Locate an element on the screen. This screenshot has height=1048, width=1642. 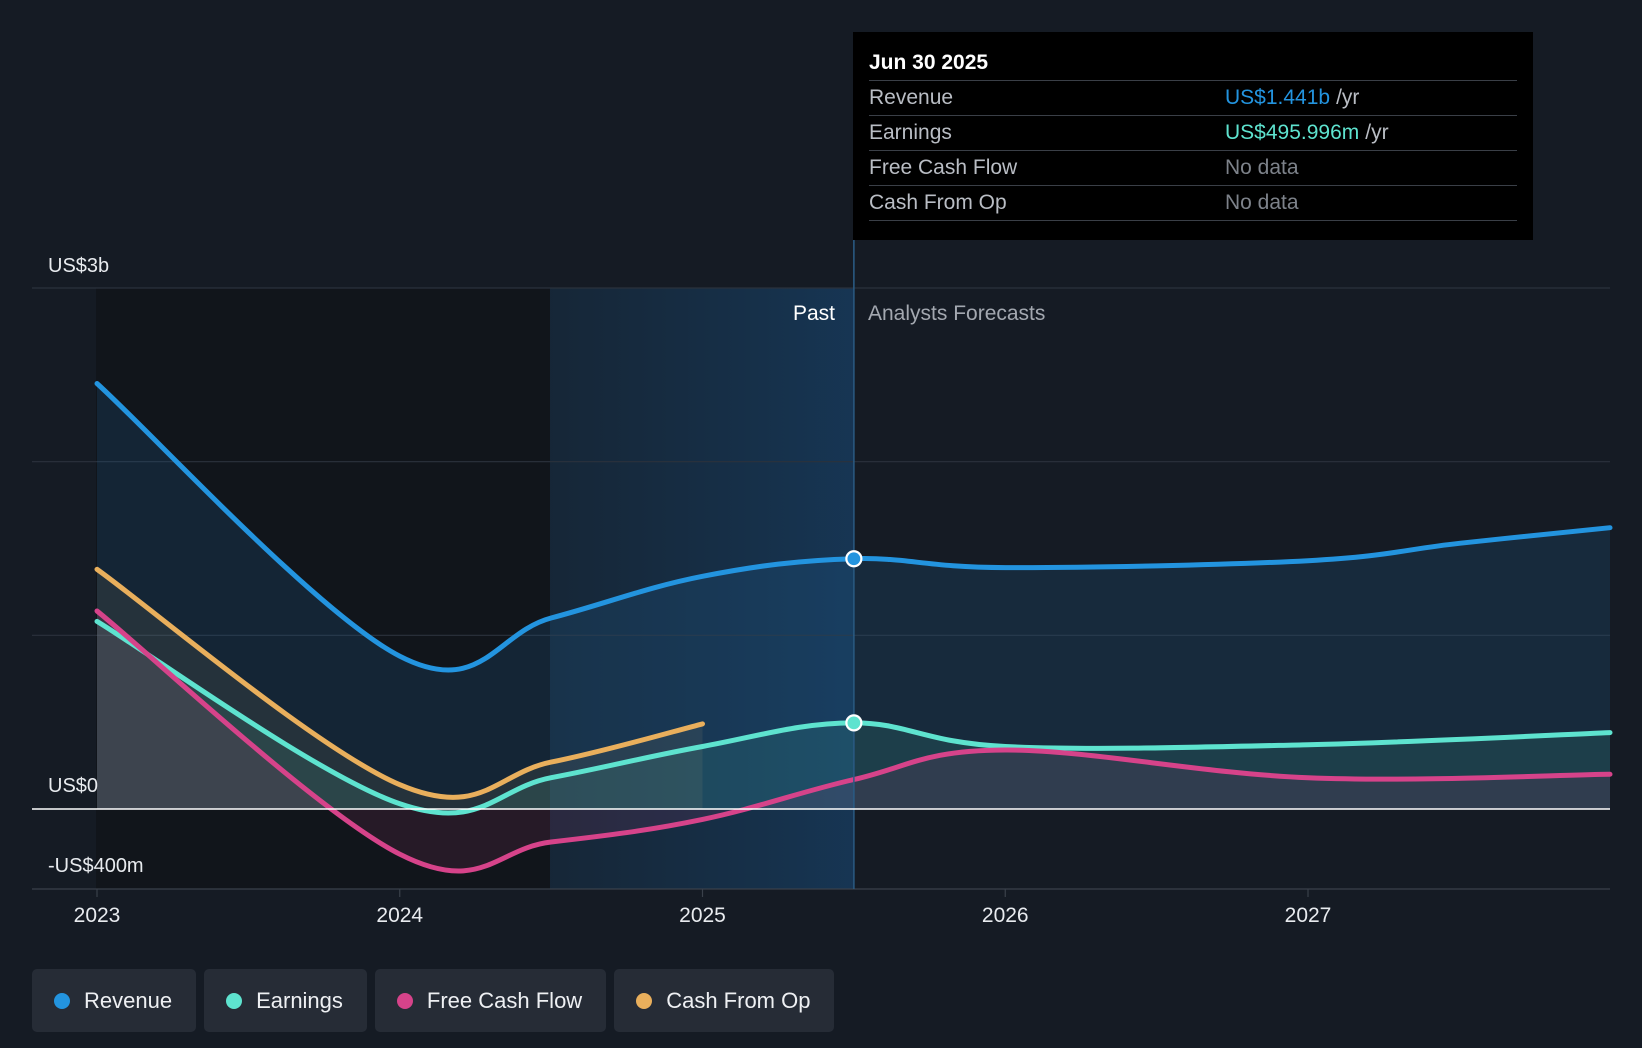
legend-label: Cash From Op is located at coordinates (738, 1000).